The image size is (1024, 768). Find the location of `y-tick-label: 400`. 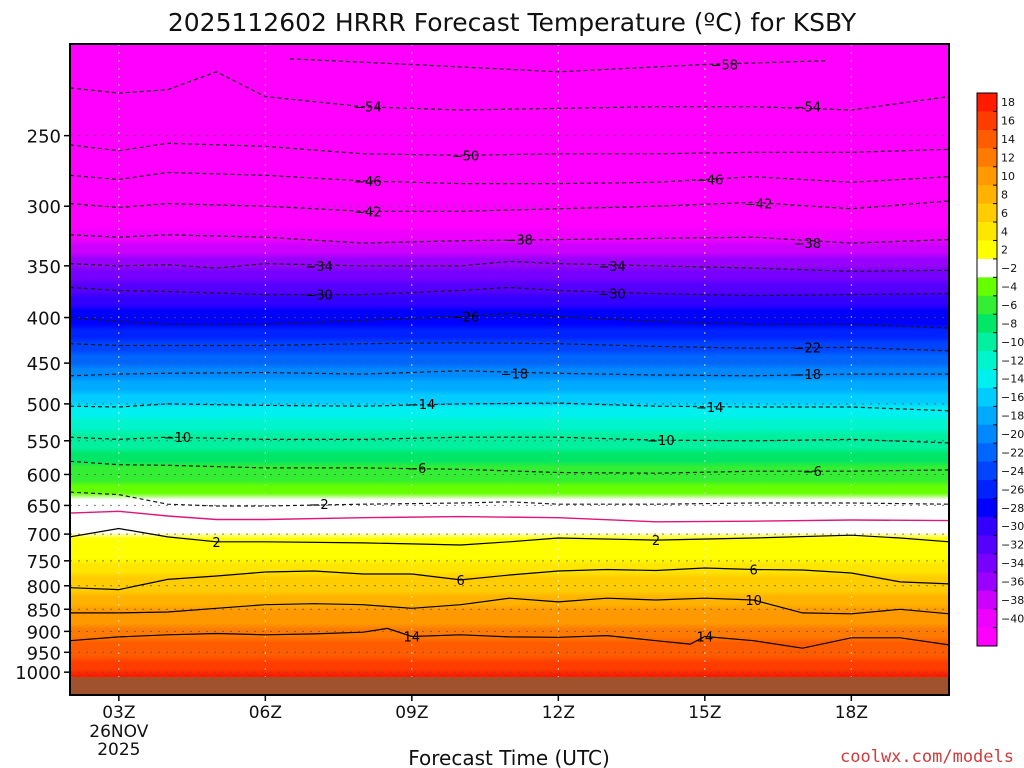

y-tick-label: 400 is located at coordinates (44, 319).